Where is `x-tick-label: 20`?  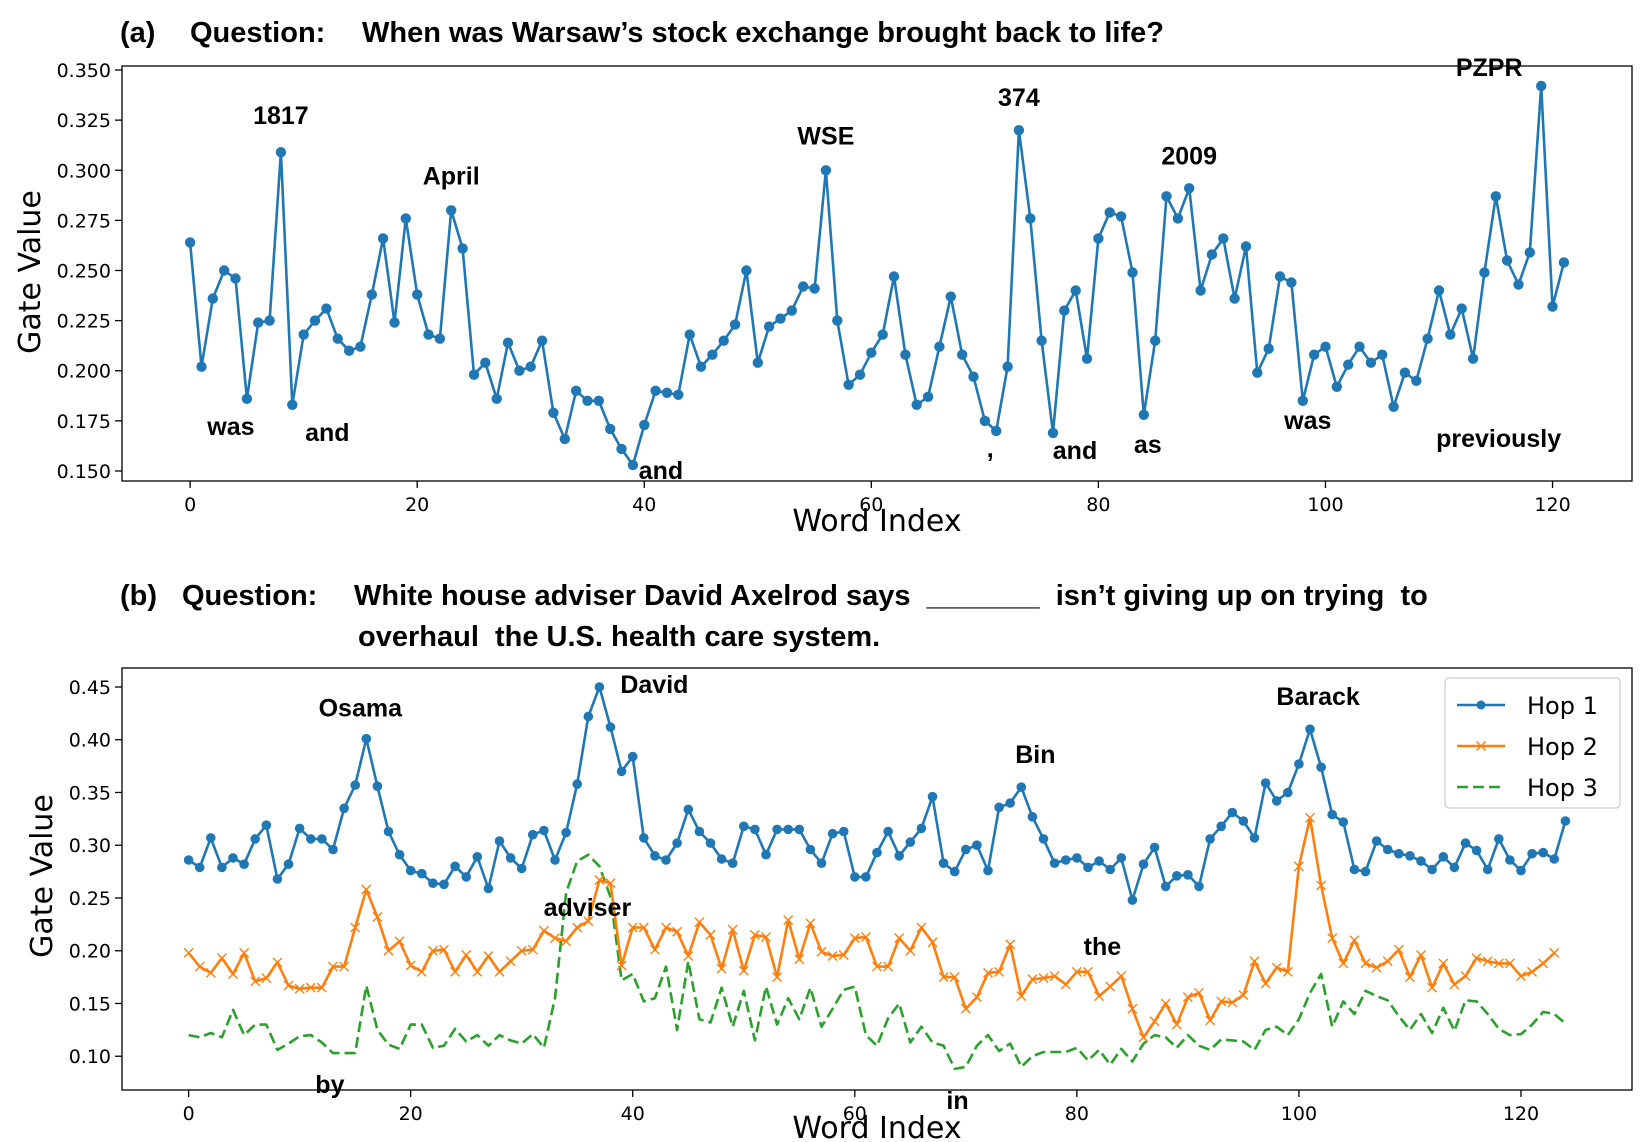
x-tick-label: 20 is located at coordinates (411, 1114).